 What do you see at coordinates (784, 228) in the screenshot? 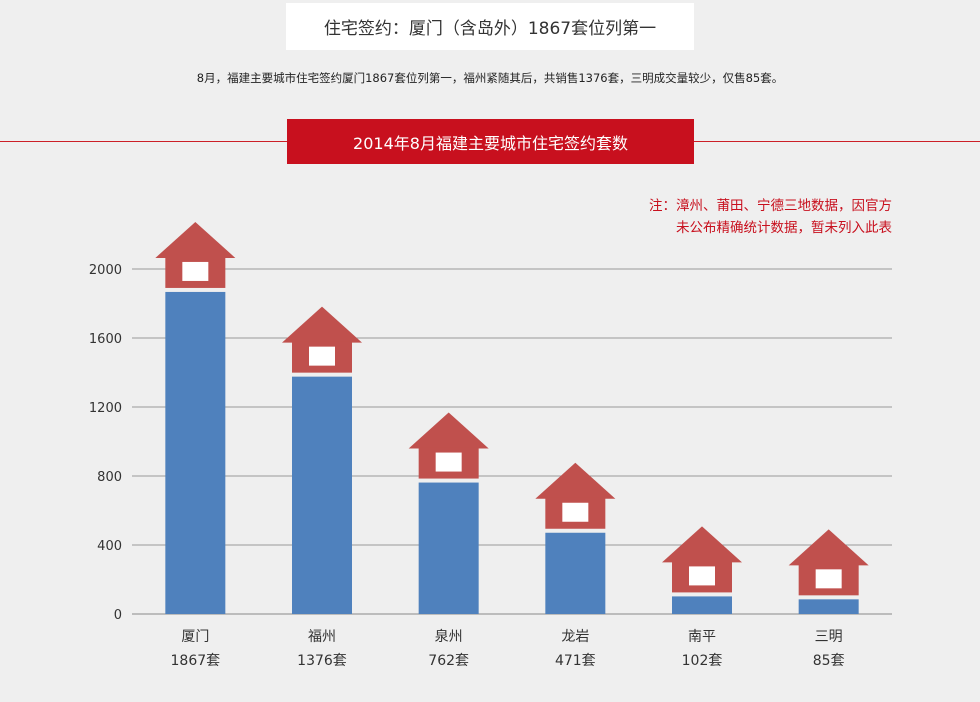
I see `note-line-2: 未公布精确统计数据，暂未列入此表` at bounding box center [784, 228].